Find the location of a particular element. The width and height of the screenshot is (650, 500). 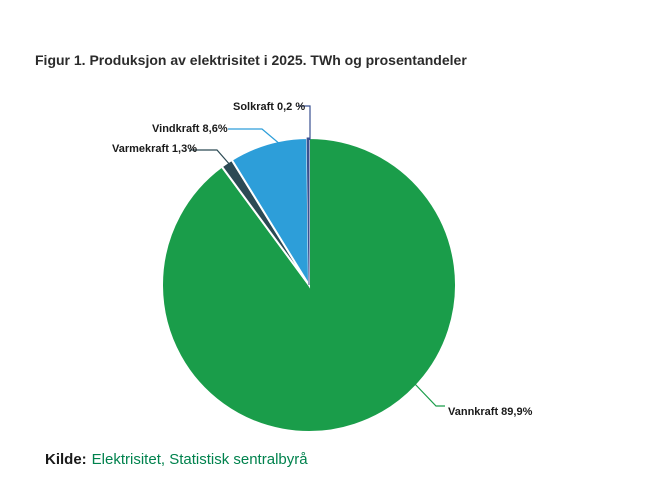

vannkraft-leader-line is located at coordinates (429, 394).